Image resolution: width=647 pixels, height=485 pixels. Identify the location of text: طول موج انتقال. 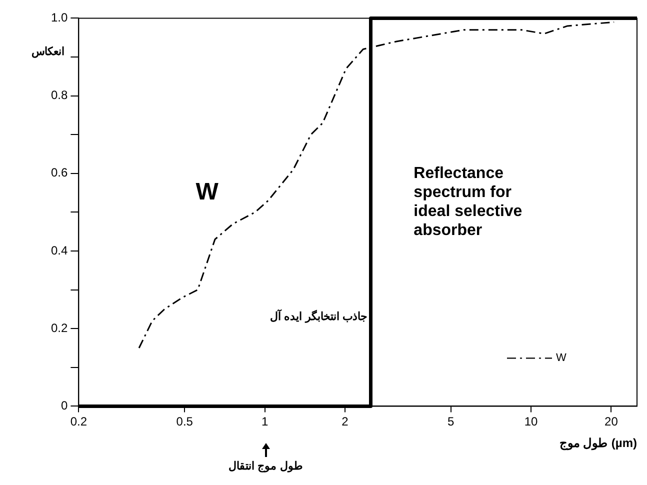
(265, 466).